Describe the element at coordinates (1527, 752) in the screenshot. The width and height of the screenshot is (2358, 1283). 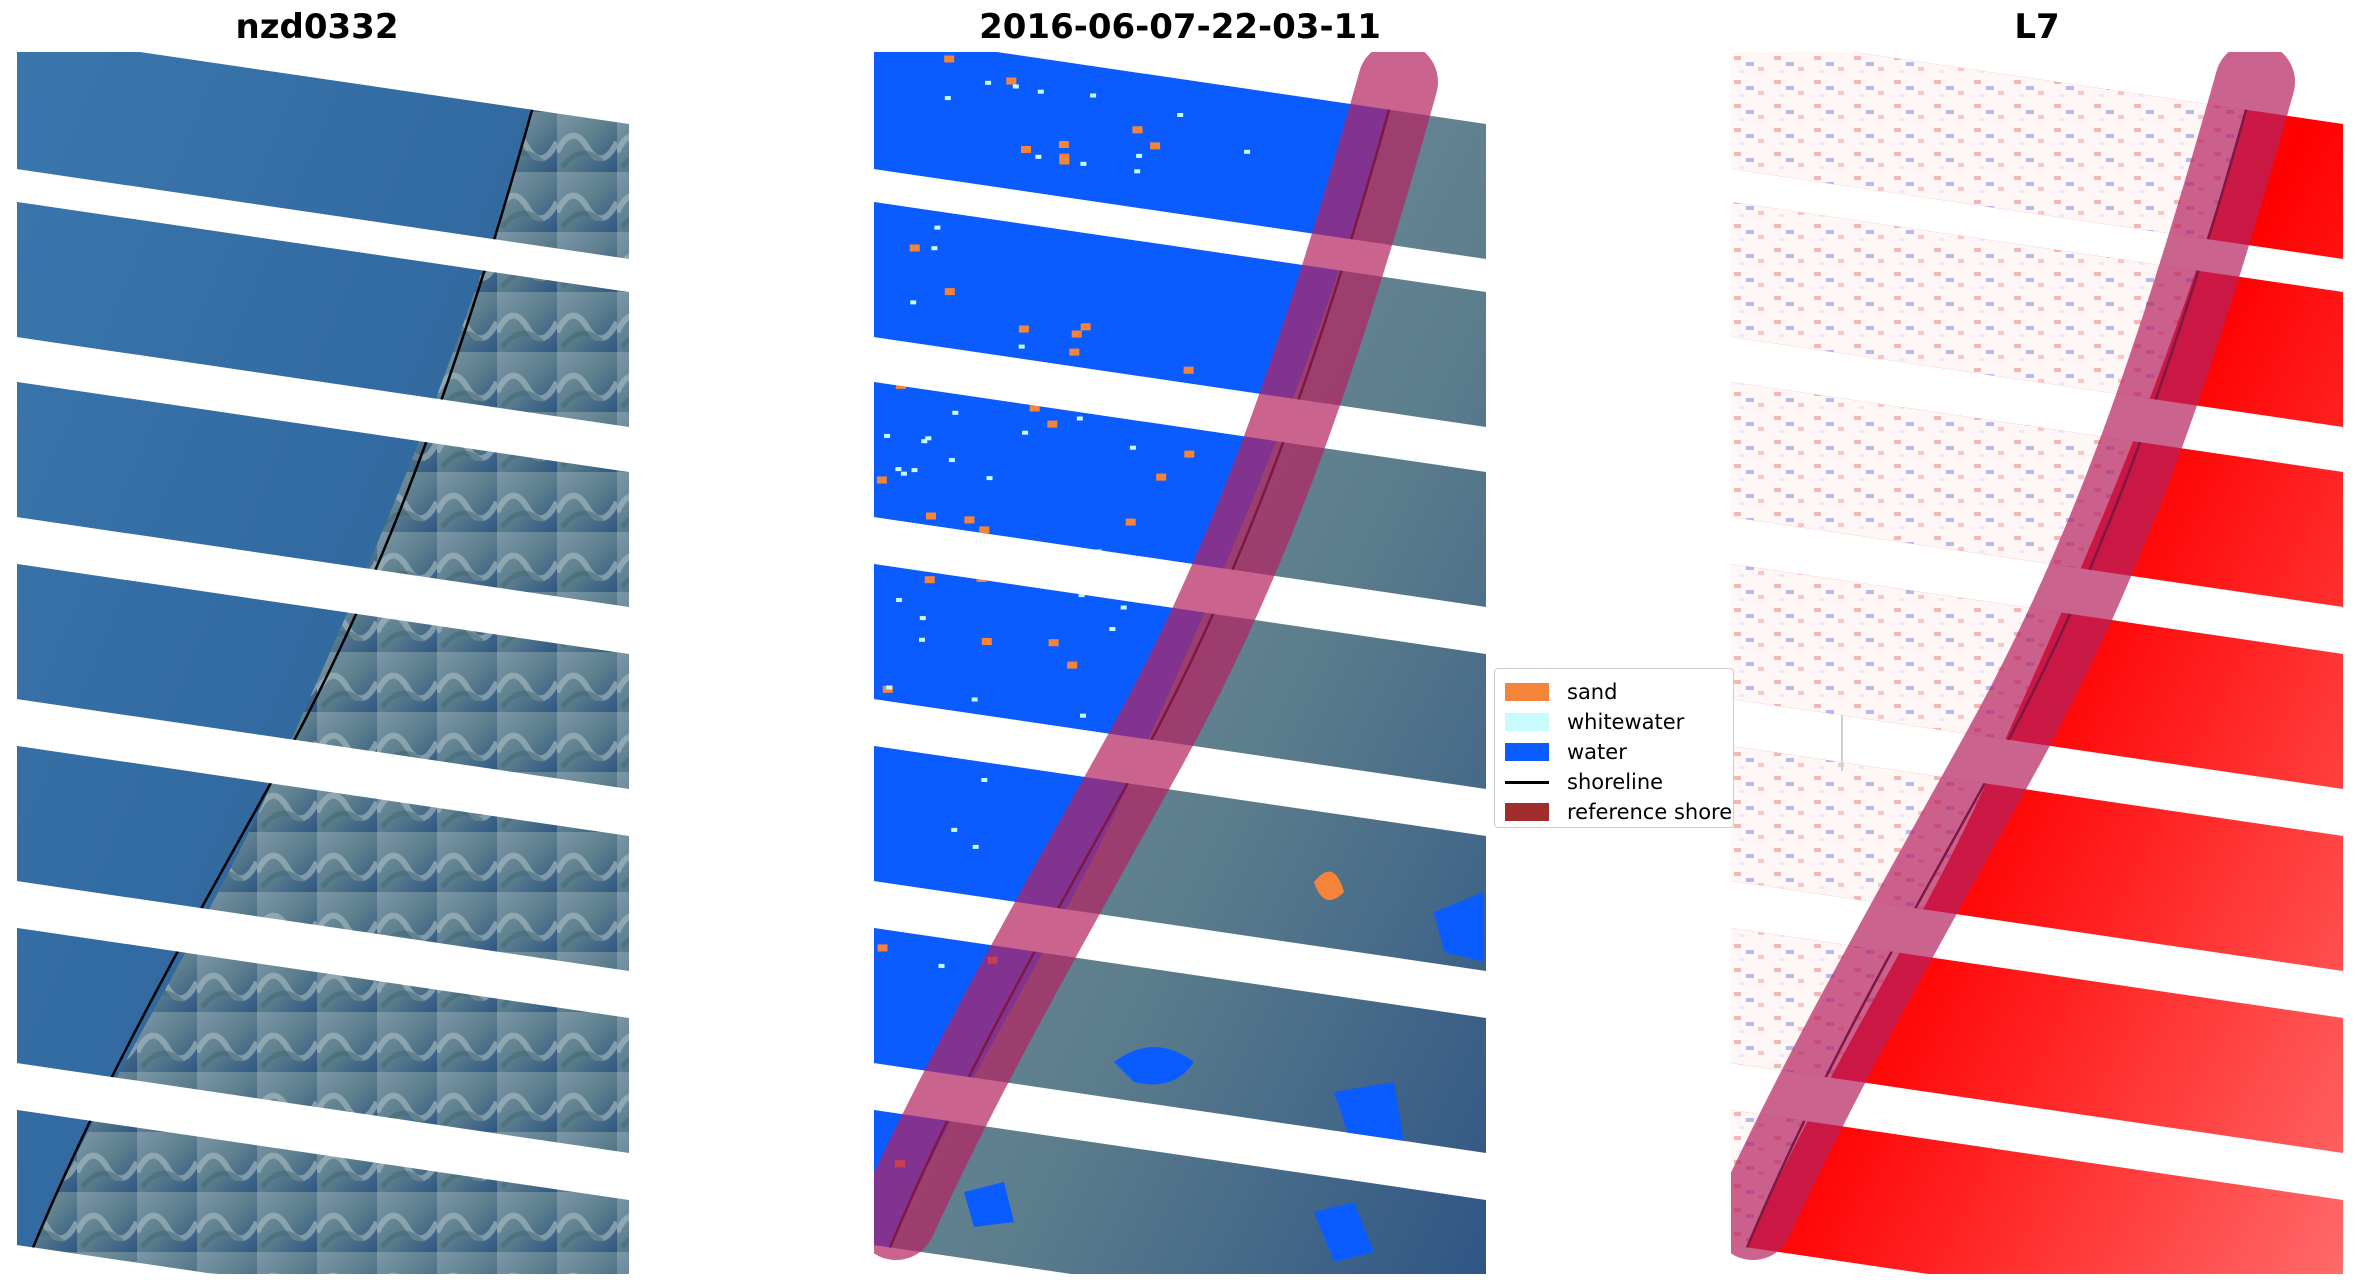
I see `water-swatch` at that location.